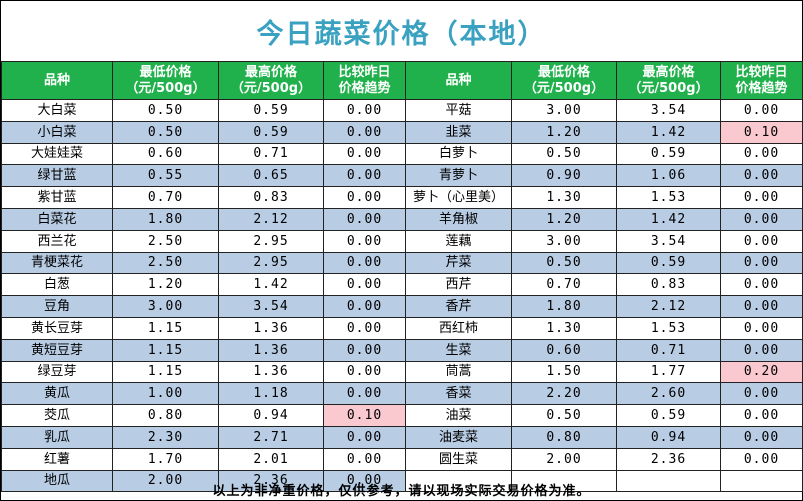  What do you see at coordinates (458, 285) in the screenshot?
I see `vegetable-name: 西芹` at bounding box center [458, 285].